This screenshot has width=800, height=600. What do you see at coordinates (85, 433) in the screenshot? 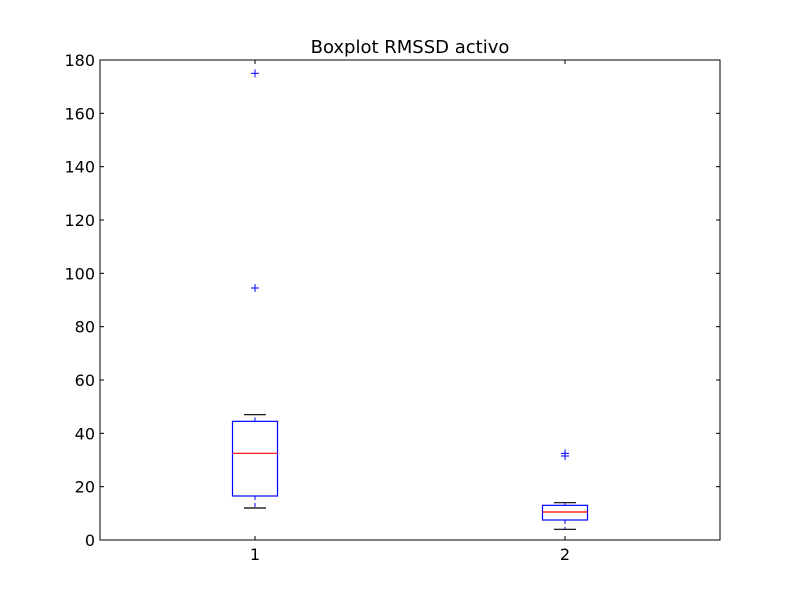
I see `y-tick-label: 40` at bounding box center [85, 433].